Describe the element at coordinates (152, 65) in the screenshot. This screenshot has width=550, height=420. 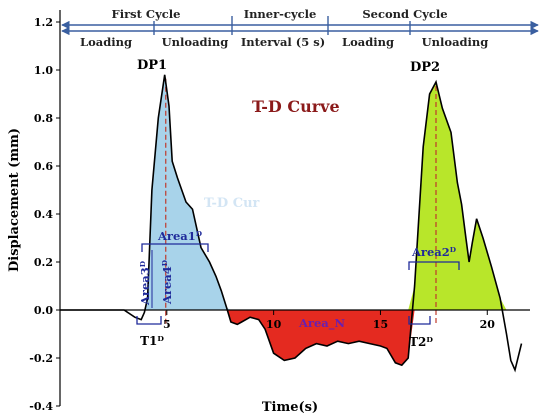
I see `peak-label-dp1: DP1` at that location.